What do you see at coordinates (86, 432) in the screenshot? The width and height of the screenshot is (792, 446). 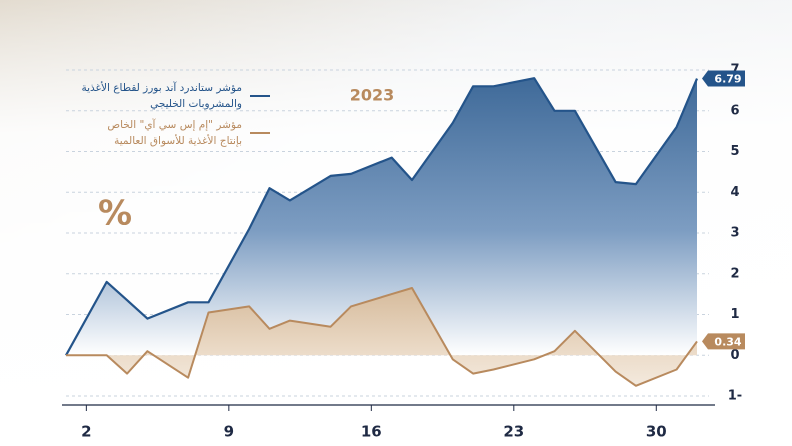 I see `x-tick-label: 2` at bounding box center [86, 432].